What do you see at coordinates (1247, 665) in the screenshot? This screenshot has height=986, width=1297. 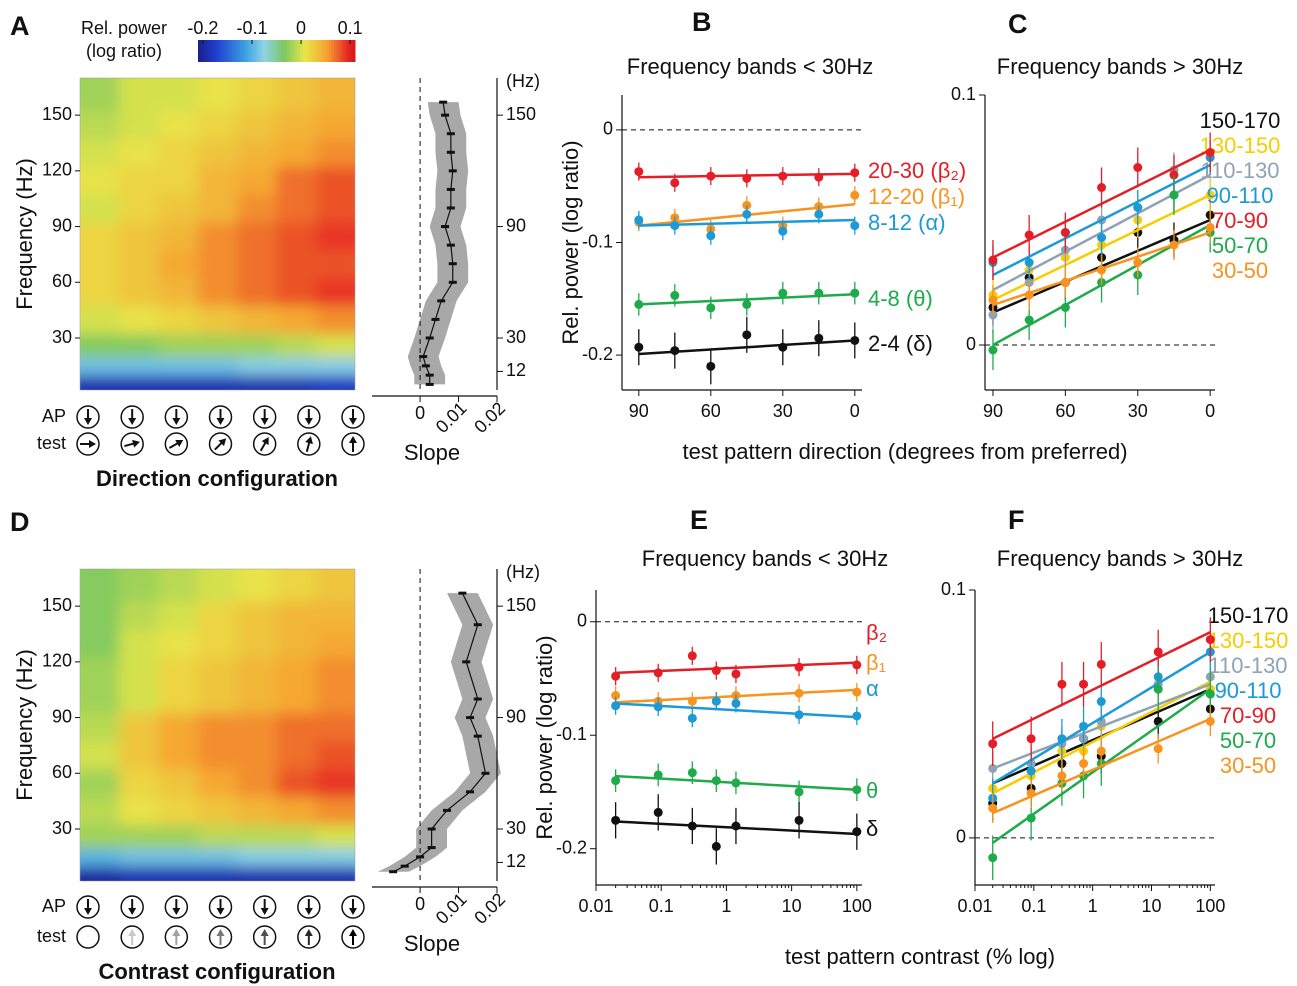 I see `series-label: 110-130` at bounding box center [1247, 665].